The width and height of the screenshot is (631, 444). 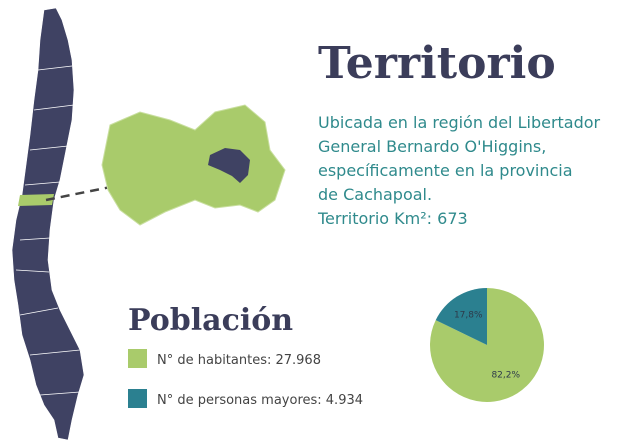 I want to click on chile-map, so click(x=48, y=224).